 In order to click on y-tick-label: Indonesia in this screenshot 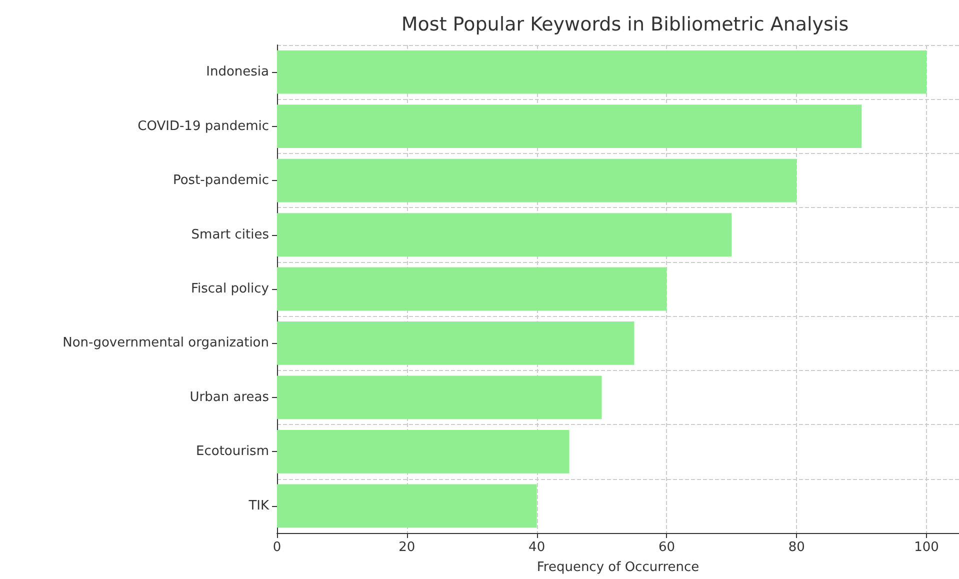, I will do `click(237, 72)`.